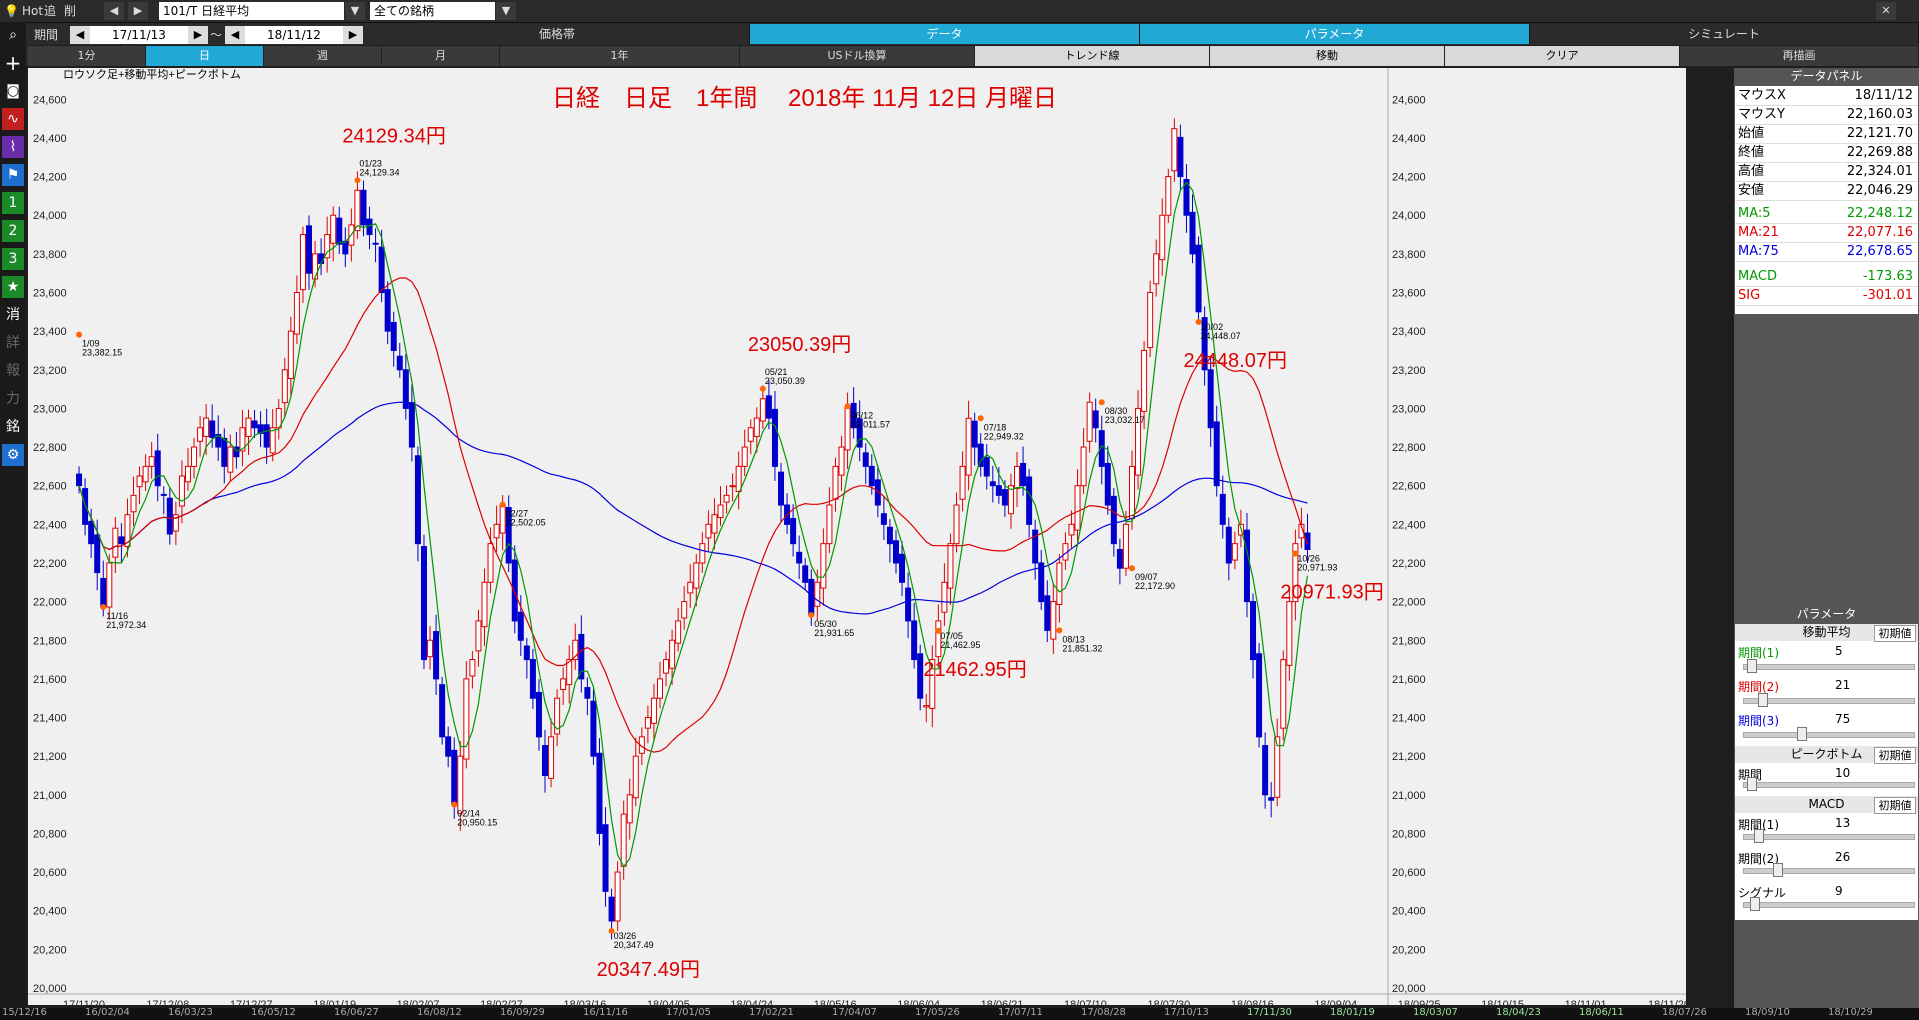  What do you see at coordinates (1829, 700) in the screenshot?
I see `ma2-slider` at bounding box center [1829, 700].